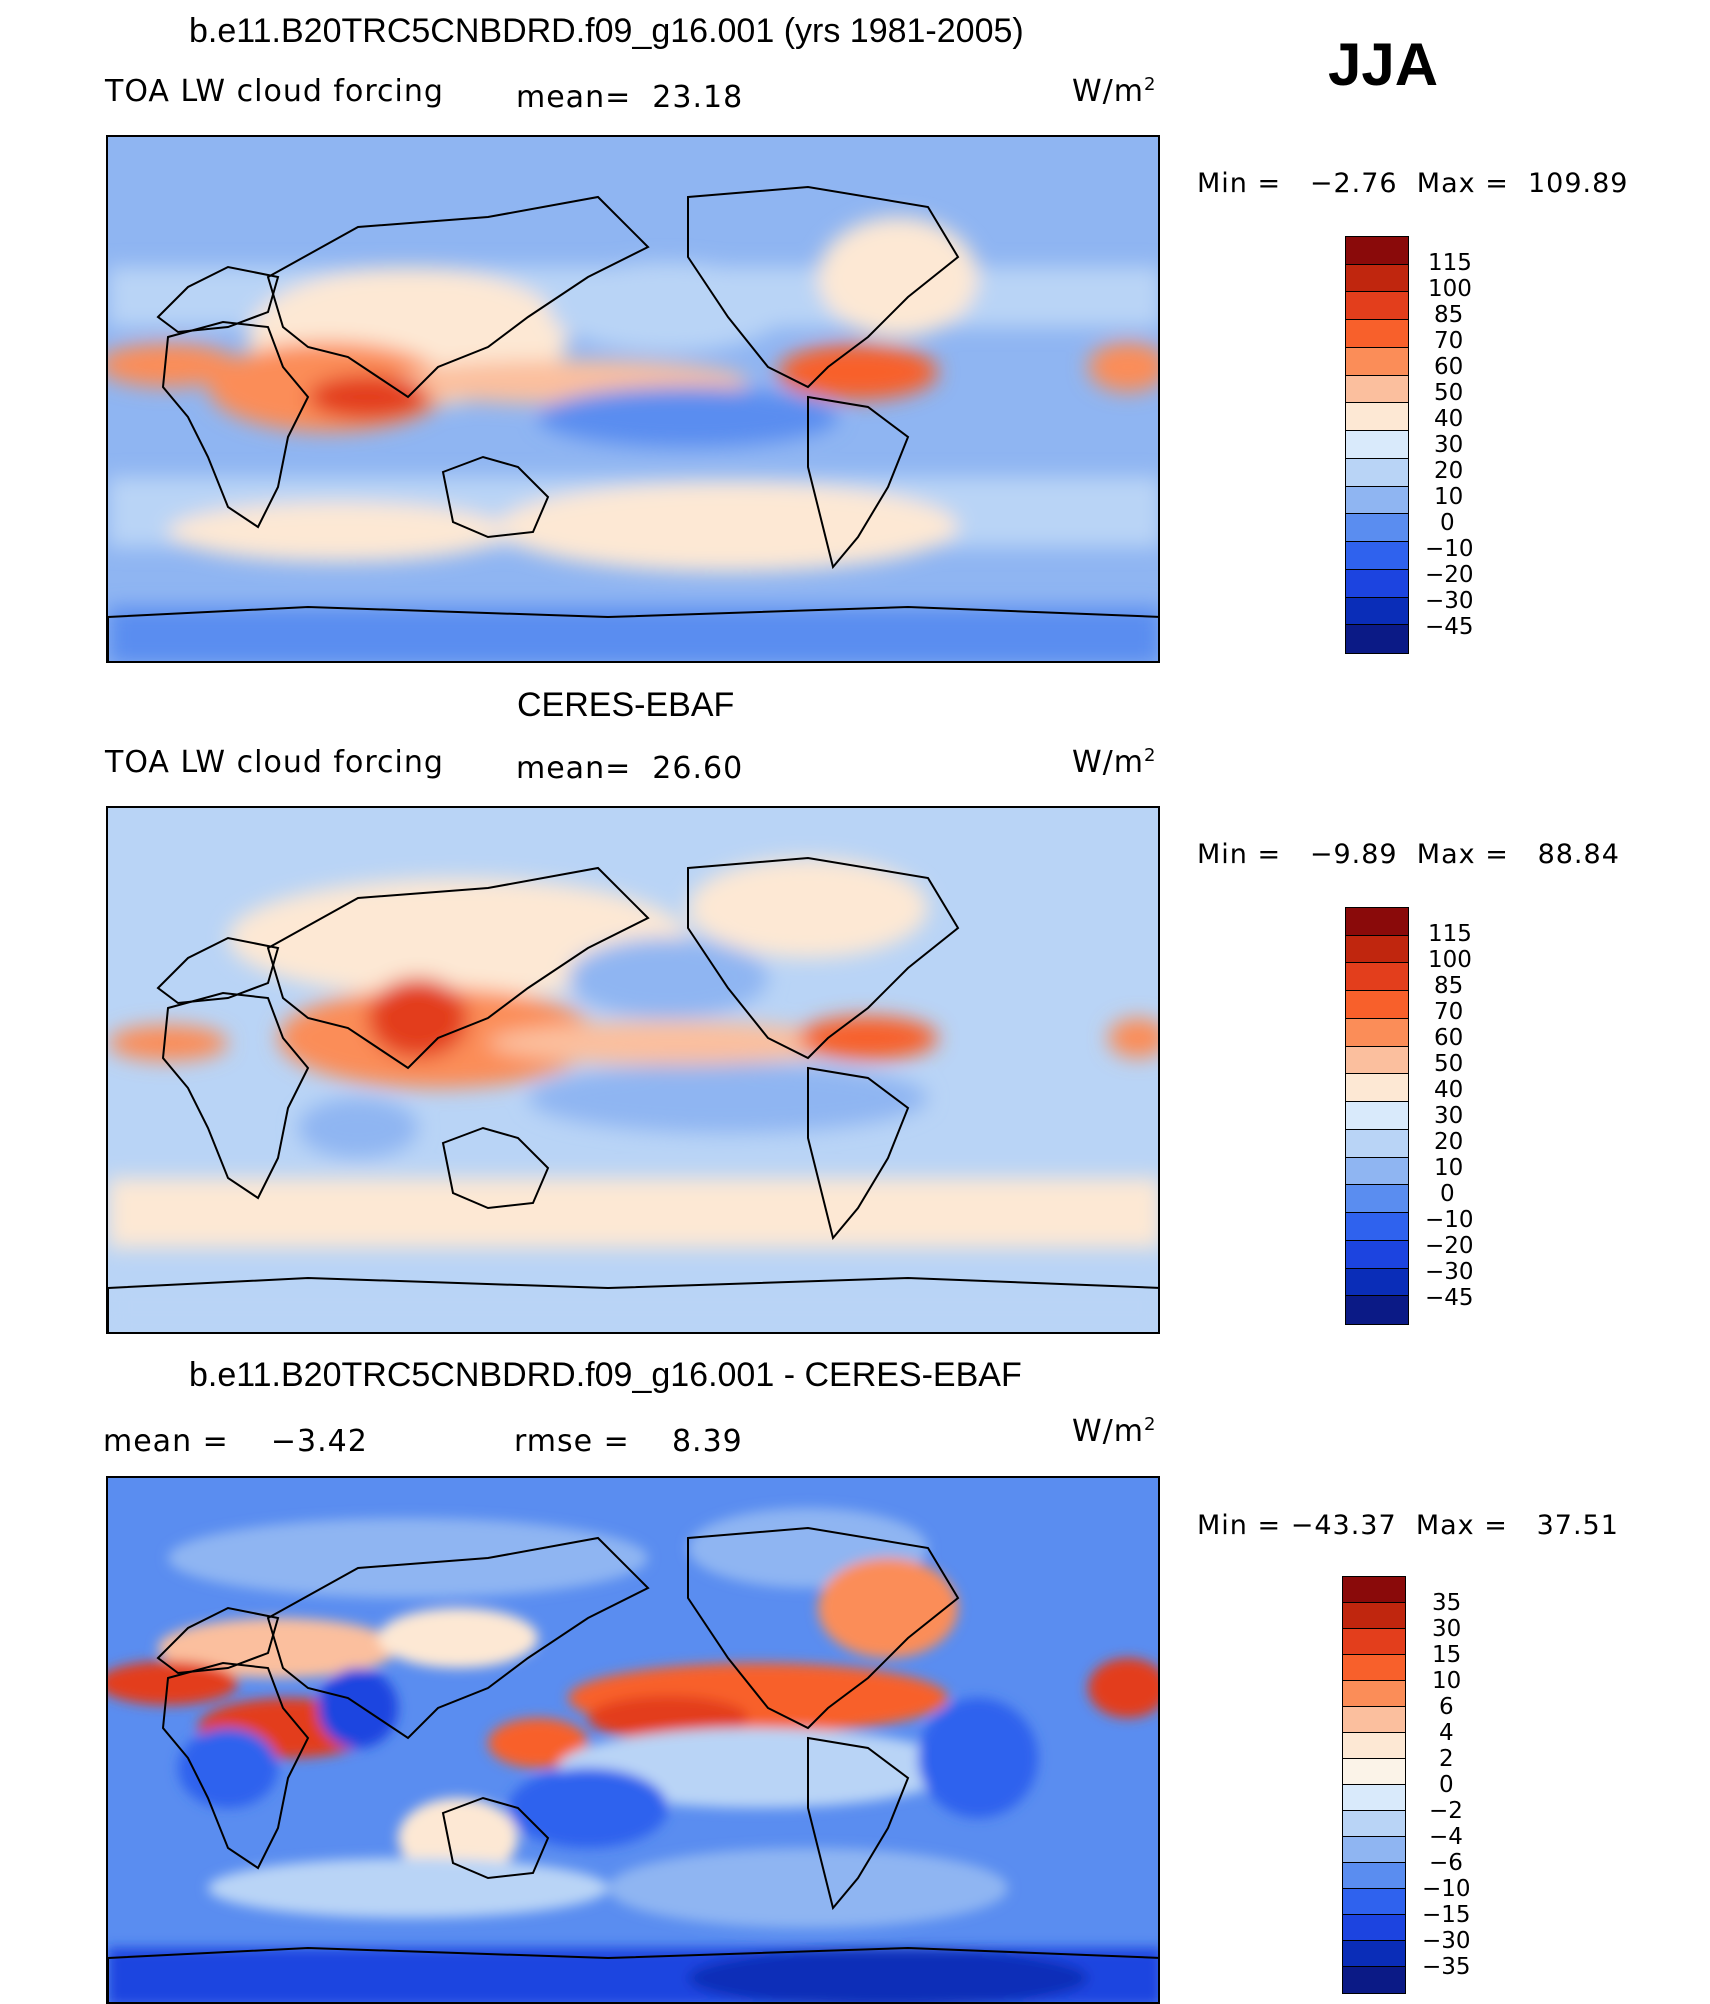 This screenshot has width=1710, height=2004. Describe the element at coordinates (1449, 315) in the screenshot. I see `panel-1-tick: 85` at that location.